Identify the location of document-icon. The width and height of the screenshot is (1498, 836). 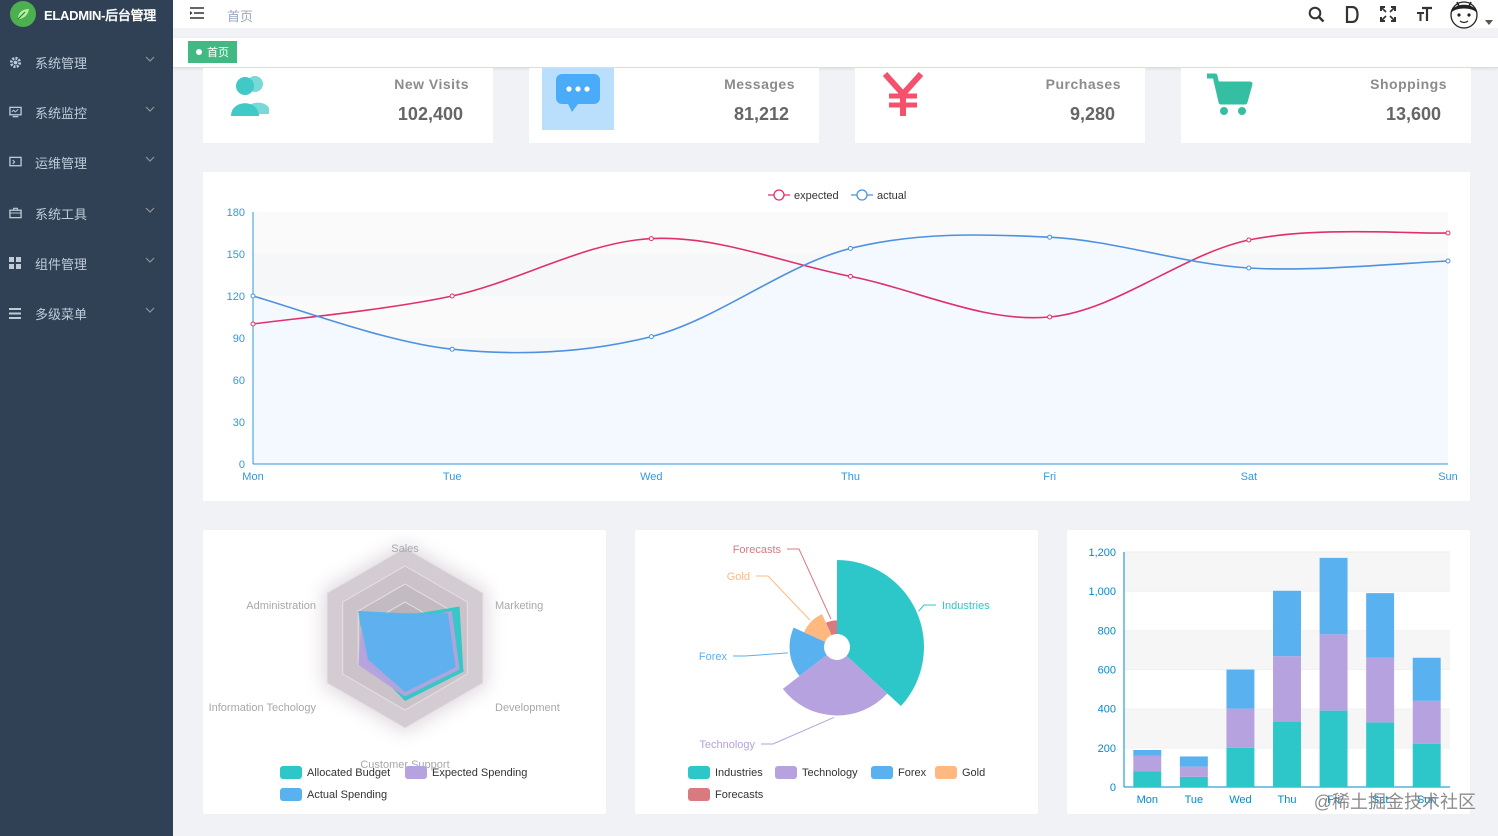
(1352, 14).